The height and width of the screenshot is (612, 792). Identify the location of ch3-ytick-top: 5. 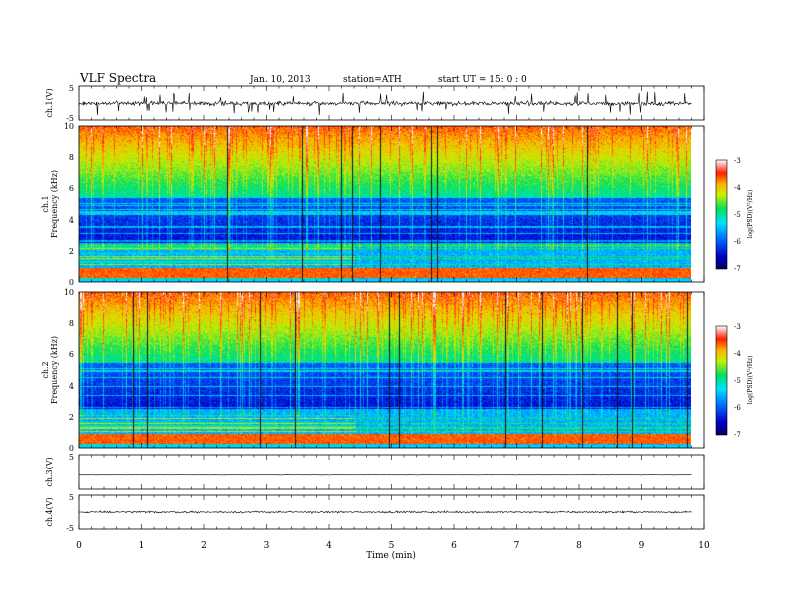
(71, 457).